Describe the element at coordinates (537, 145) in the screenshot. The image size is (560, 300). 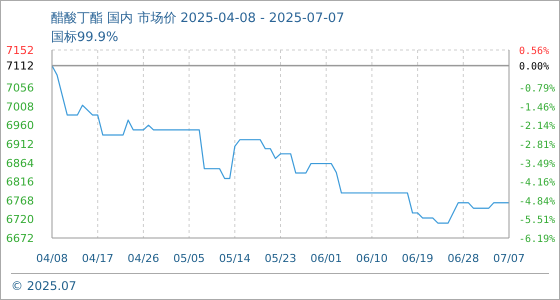
I see `y2-tick-label: -2.81%` at that location.